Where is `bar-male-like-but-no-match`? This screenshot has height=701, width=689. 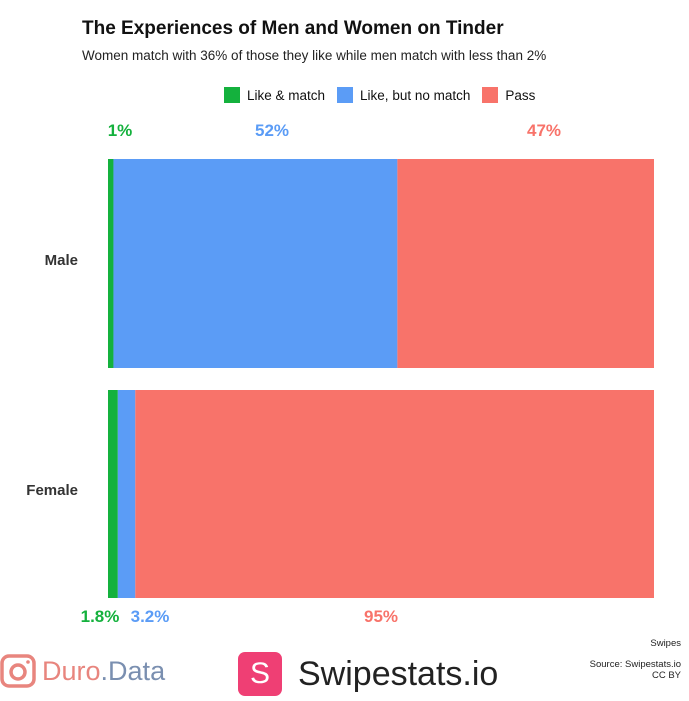 bar-male-like-but-no-match is located at coordinates (255, 263).